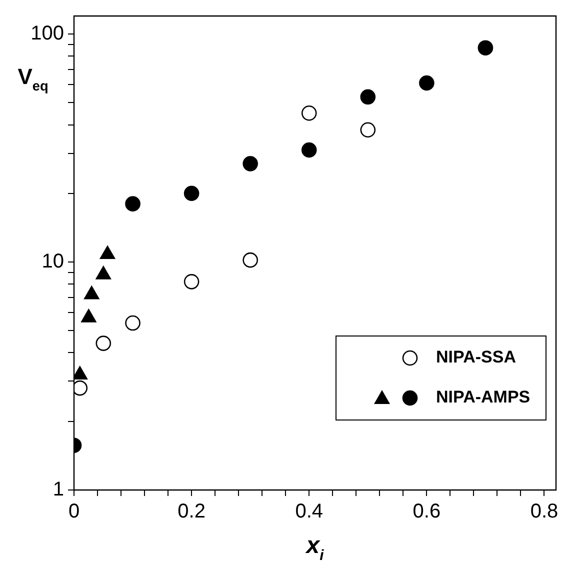  I want to click on x-tick-label: 0.2, so click(192, 511).